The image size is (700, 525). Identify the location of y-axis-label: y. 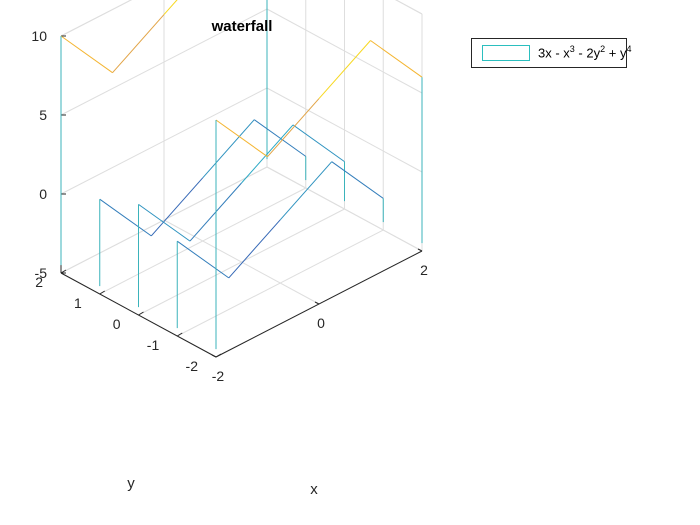
(131, 483).